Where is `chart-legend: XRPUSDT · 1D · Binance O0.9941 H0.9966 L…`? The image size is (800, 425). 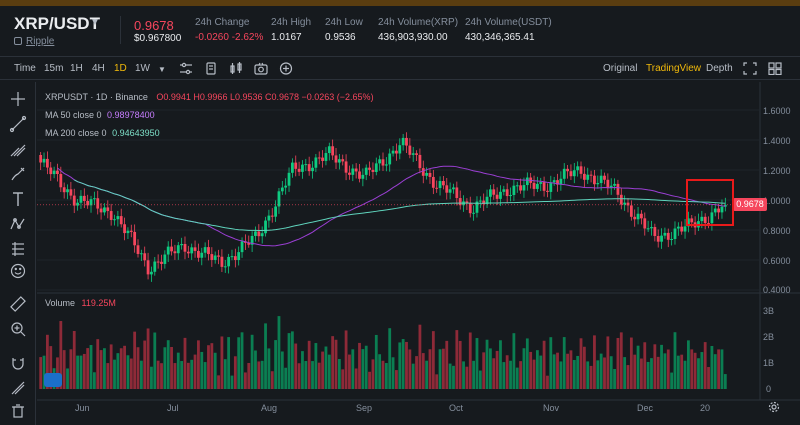
chart-legend: XRPUSDT · 1D · Binance O0.9941 H0.9966 L… is located at coordinates (209, 115).